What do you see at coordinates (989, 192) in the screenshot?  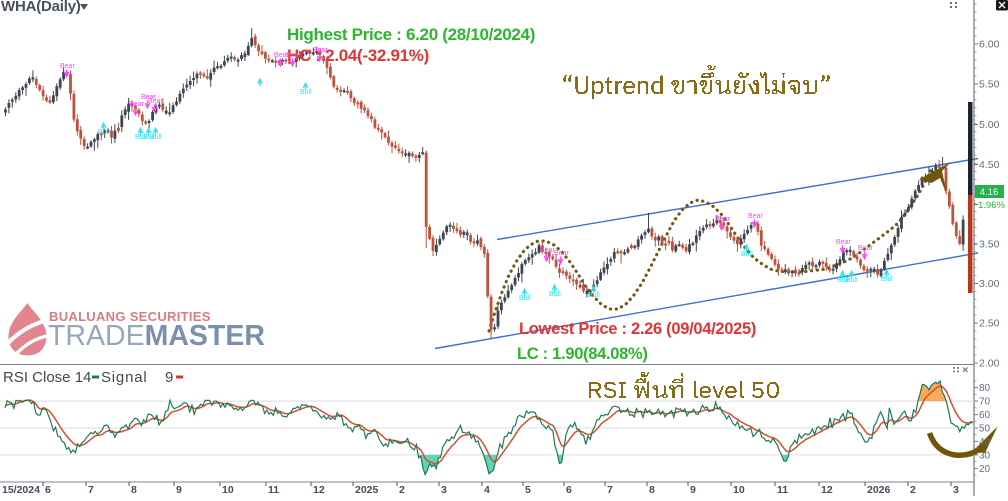 I see `svg-text: 4.16` at bounding box center [989, 192].